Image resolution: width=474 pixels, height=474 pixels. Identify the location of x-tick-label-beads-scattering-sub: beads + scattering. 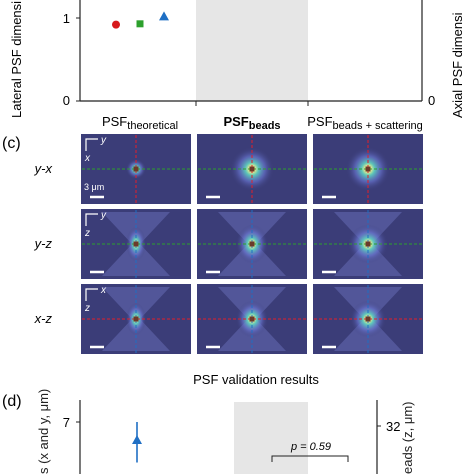
(378, 126).